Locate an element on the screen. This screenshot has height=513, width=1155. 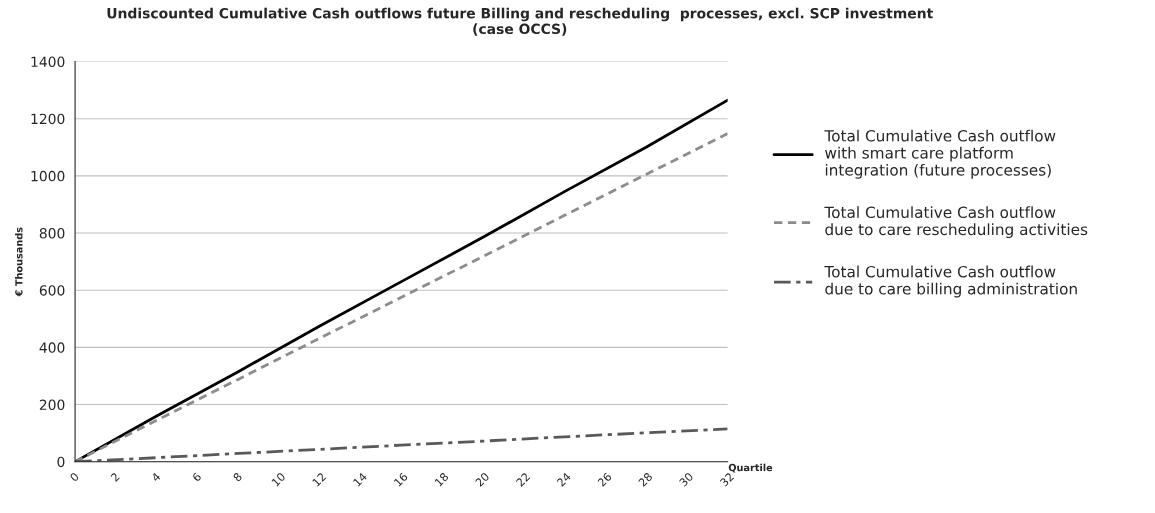
x-tick-label: 2 is located at coordinates (115, 477).